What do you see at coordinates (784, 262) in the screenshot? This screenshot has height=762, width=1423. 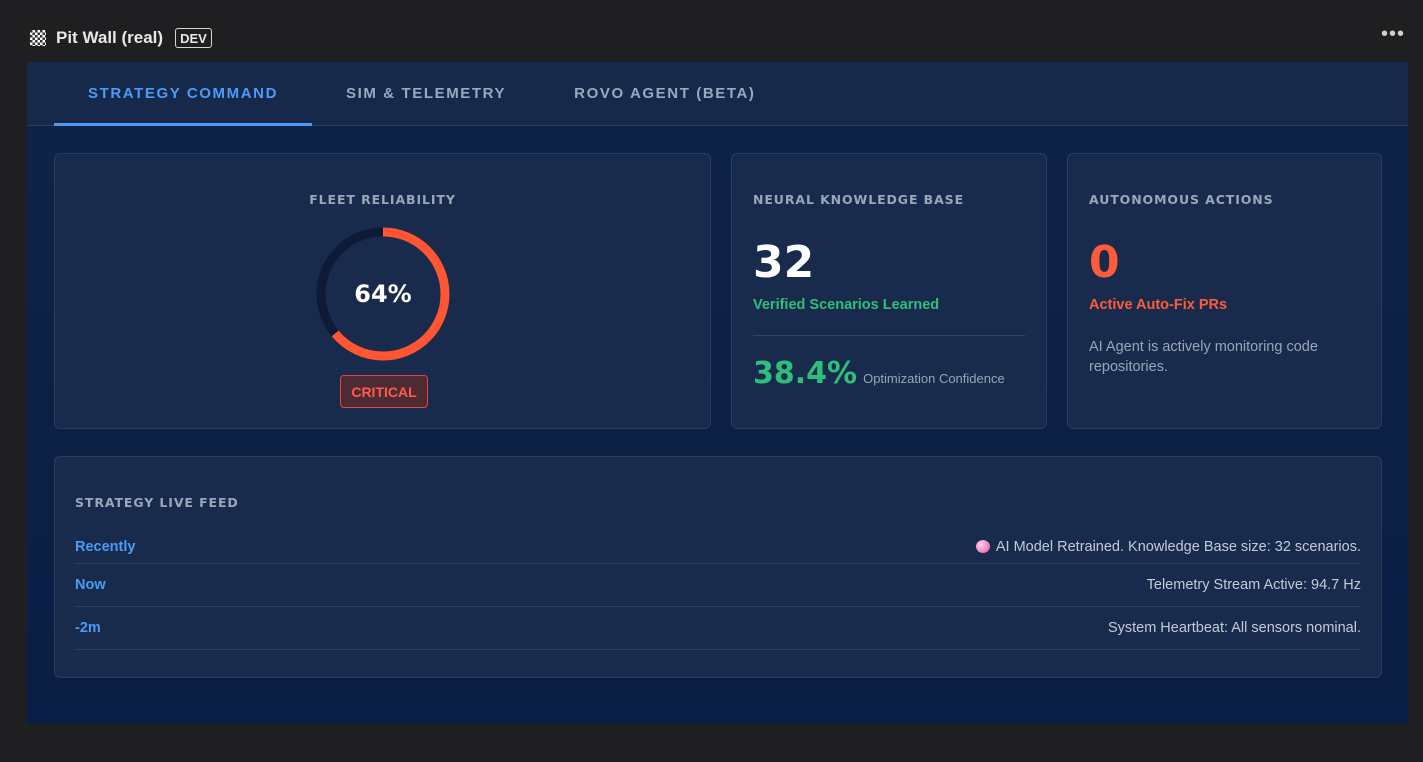 I see `scenario-count: 32` at bounding box center [784, 262].